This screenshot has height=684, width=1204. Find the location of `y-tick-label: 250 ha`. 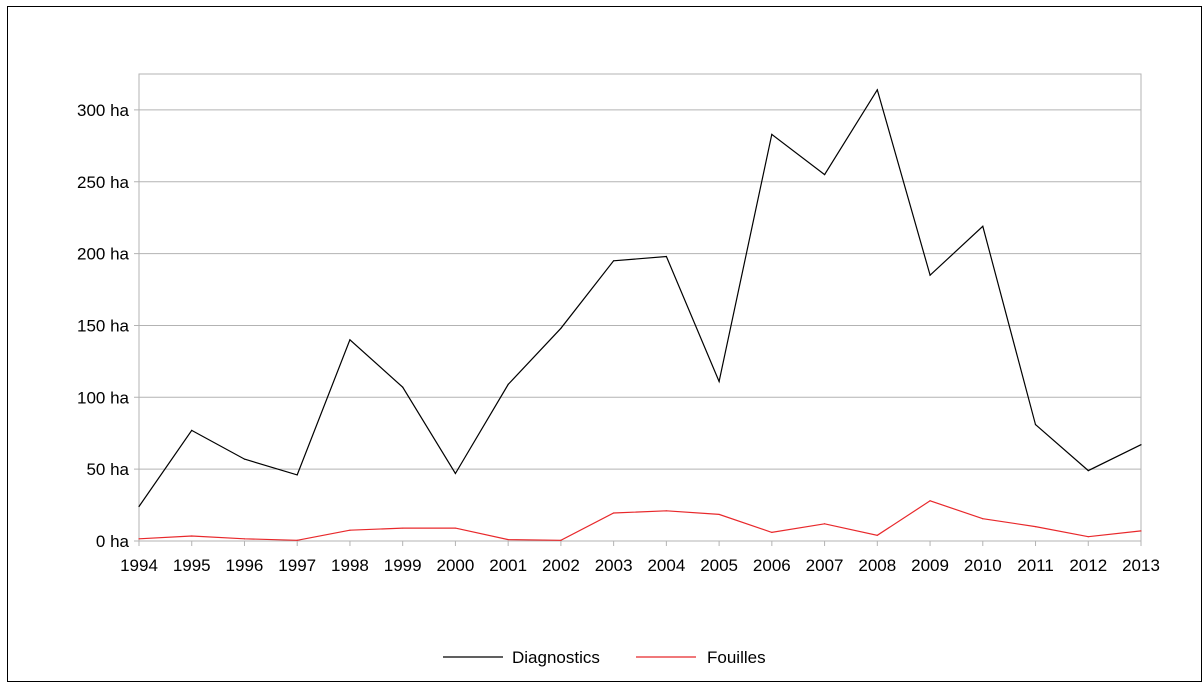

y-tick-label: 250 ha is located at coordinates (103, 182).